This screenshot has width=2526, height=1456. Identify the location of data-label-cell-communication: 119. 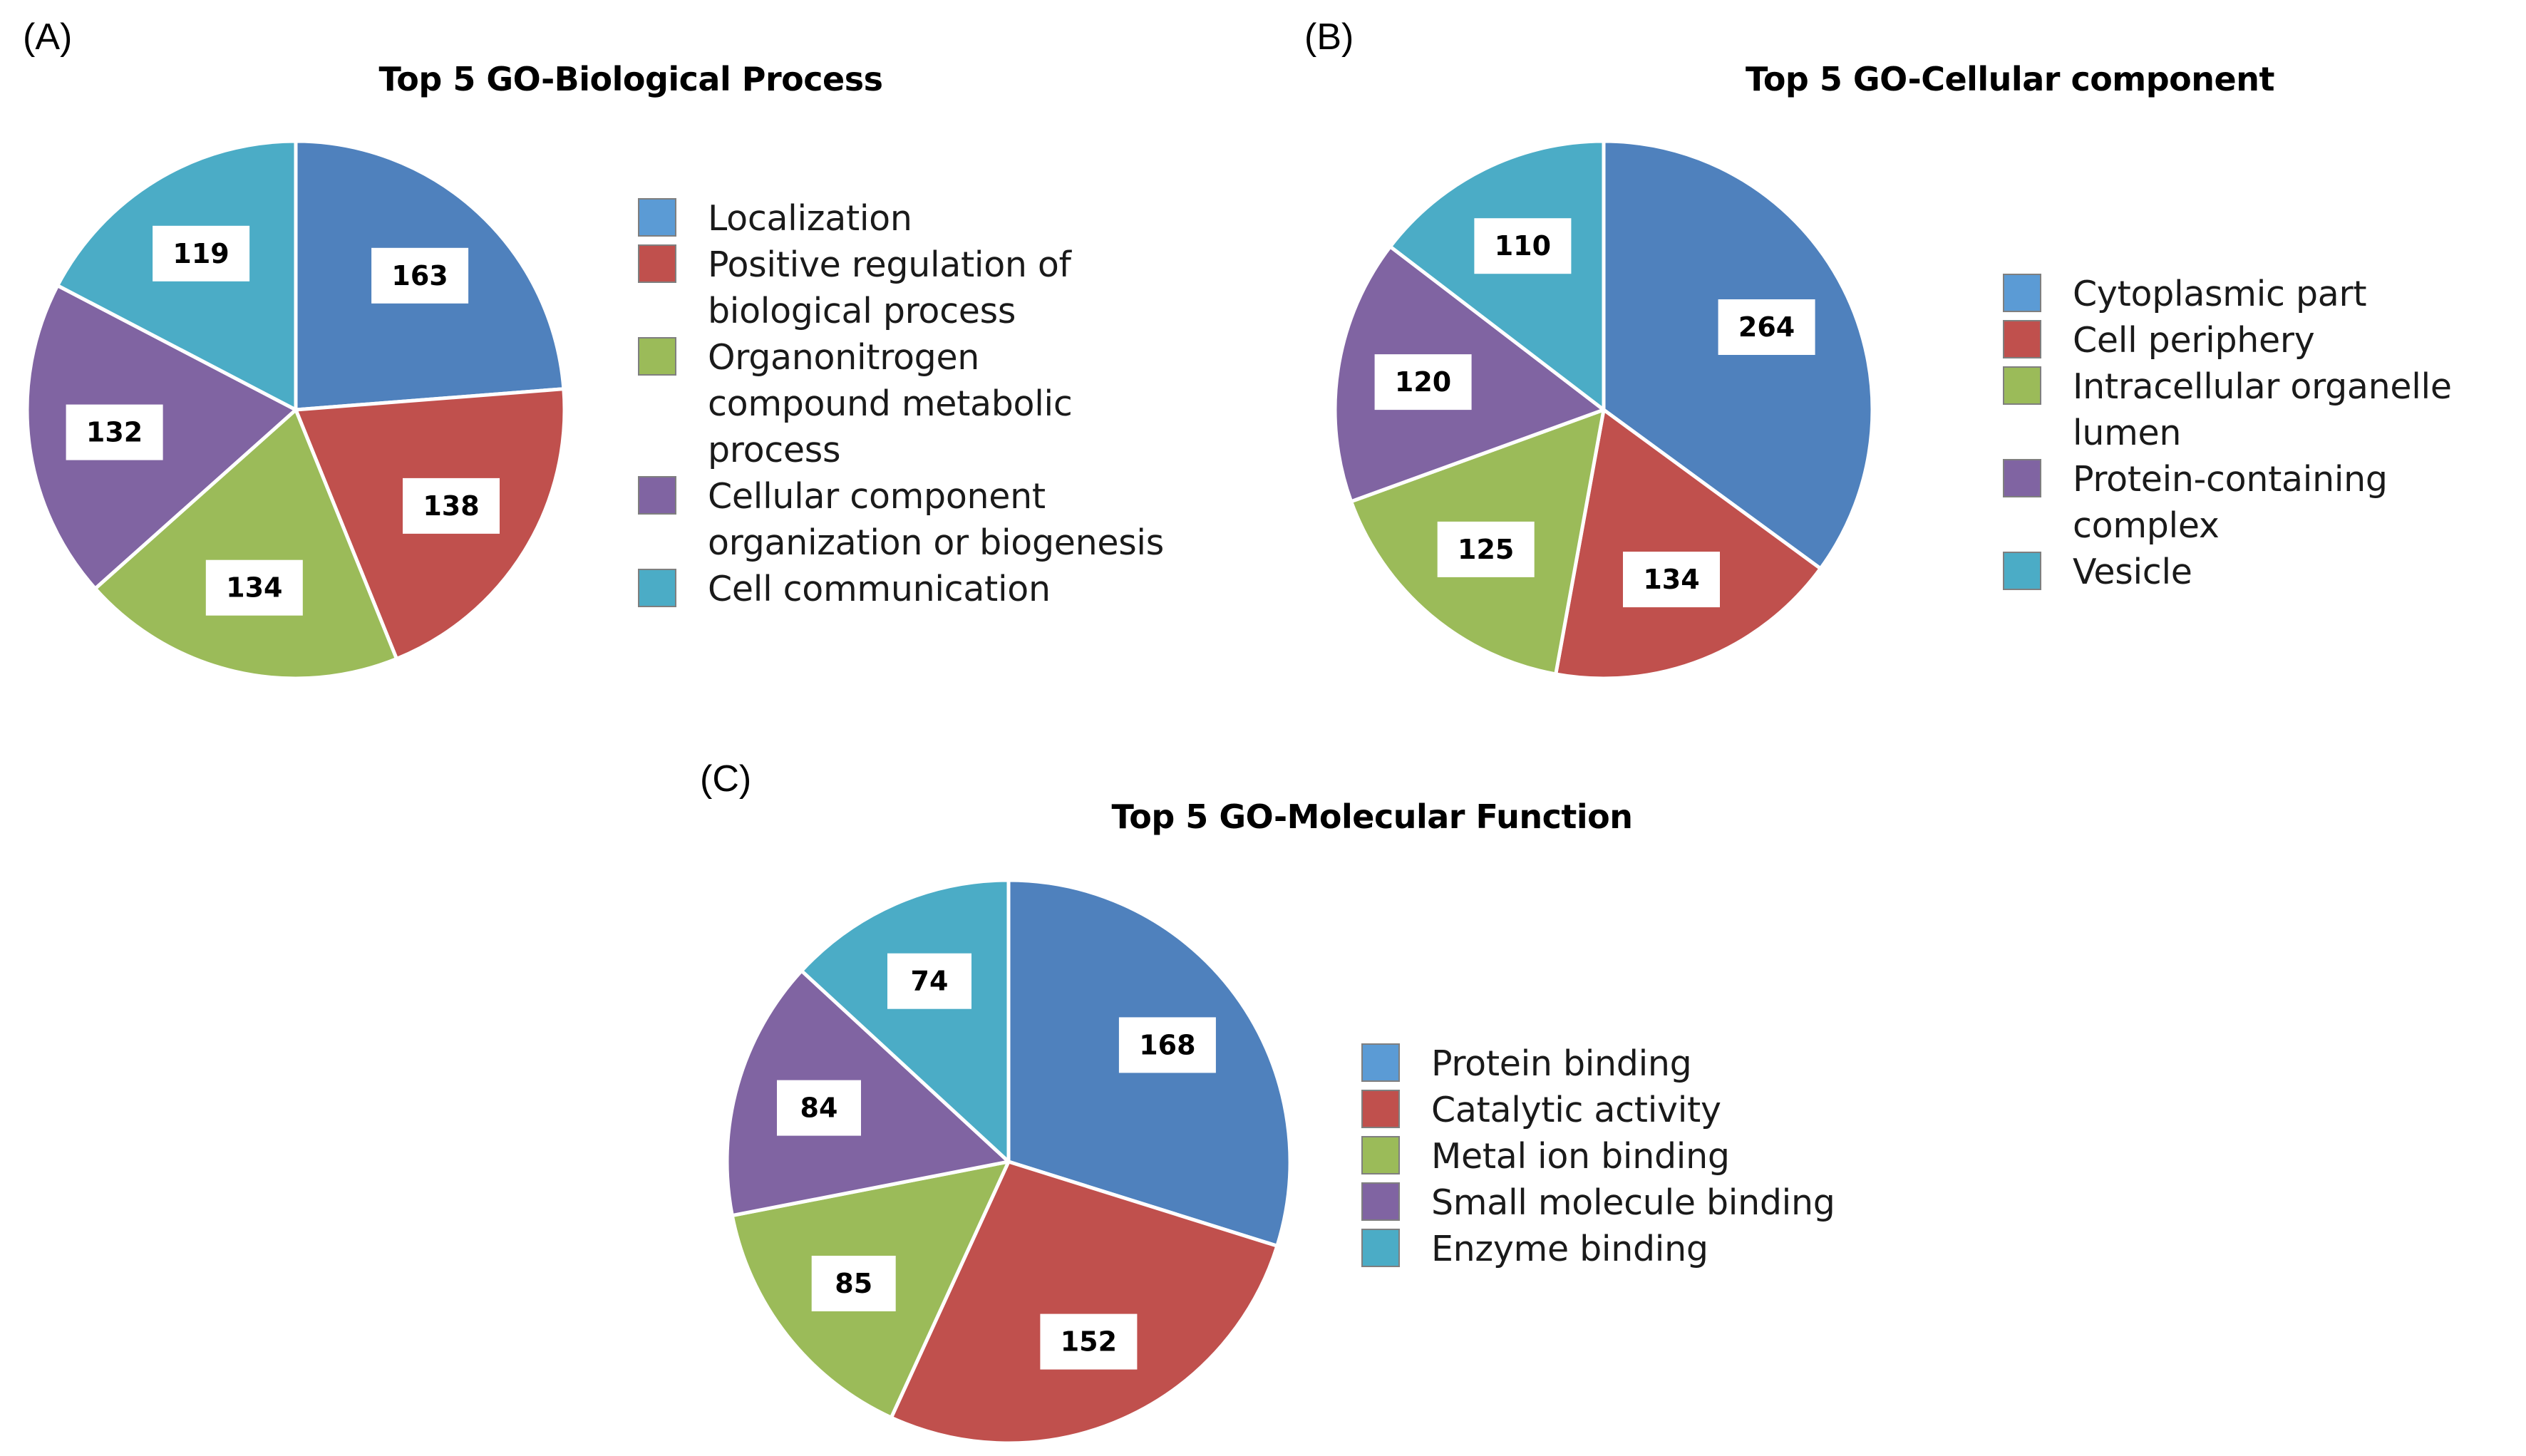
(202, 253).